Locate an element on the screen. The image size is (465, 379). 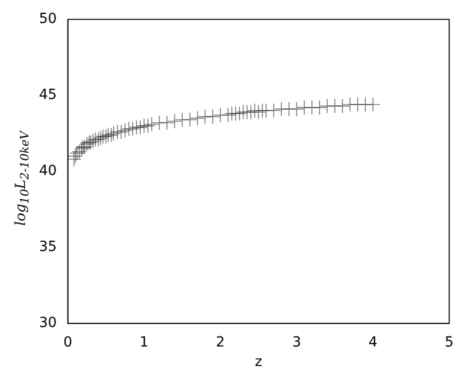
y-tick-label: 40 is located at coordinates (47, 171).